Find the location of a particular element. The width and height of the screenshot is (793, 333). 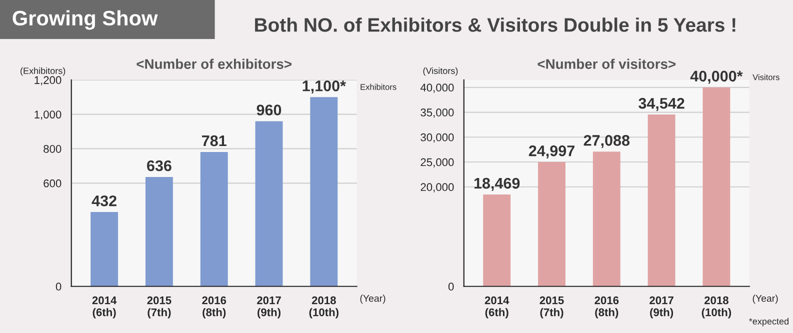

text: *expected is located at coordinates (768, 322).